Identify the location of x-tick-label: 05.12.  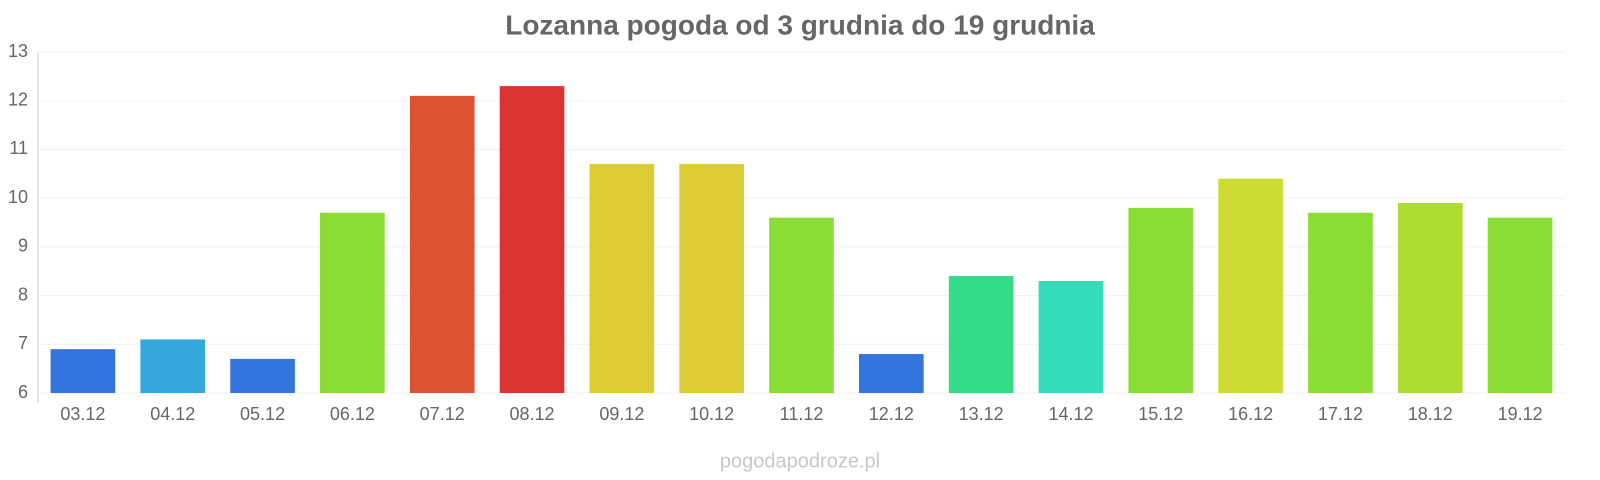
(262, 414).